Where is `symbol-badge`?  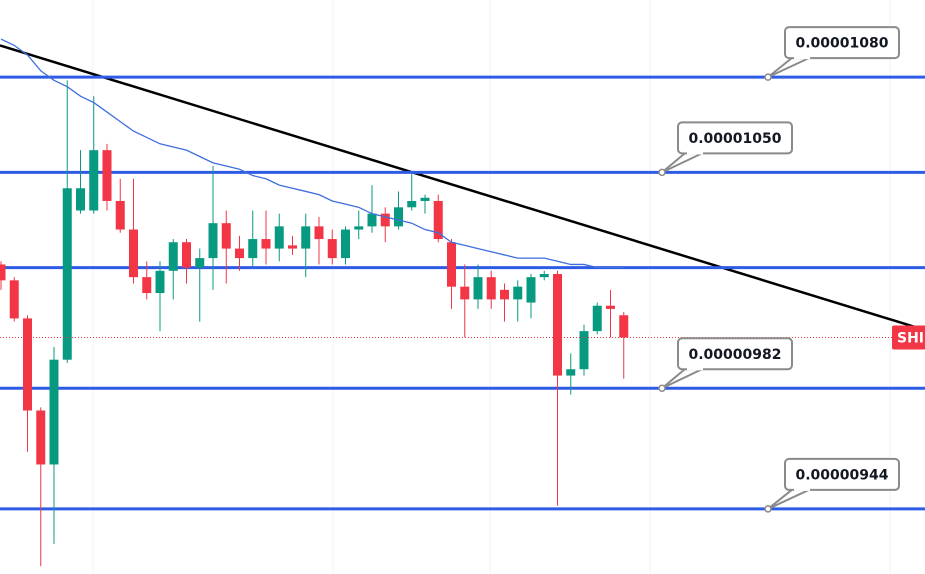 symbol-badge is located at coordinates (908, 337).